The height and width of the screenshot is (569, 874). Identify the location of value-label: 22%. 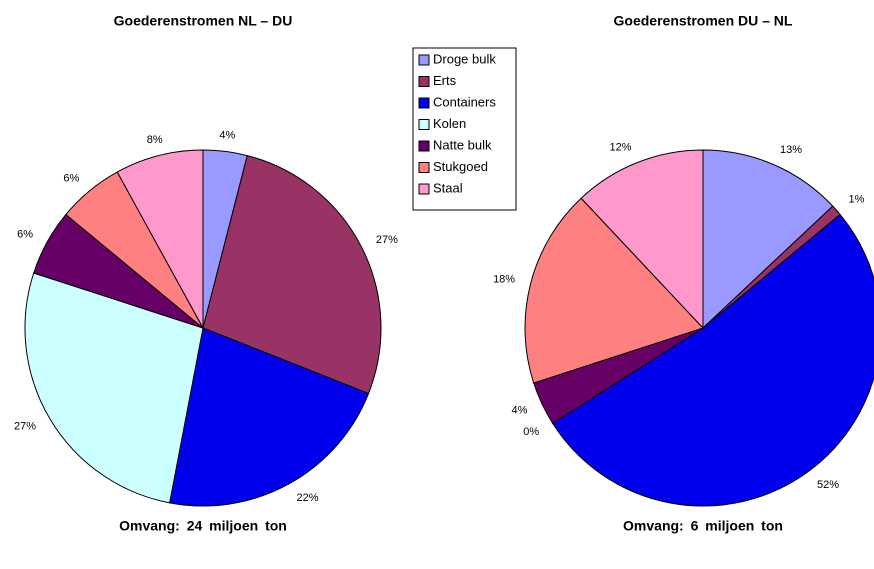
(307, 498).